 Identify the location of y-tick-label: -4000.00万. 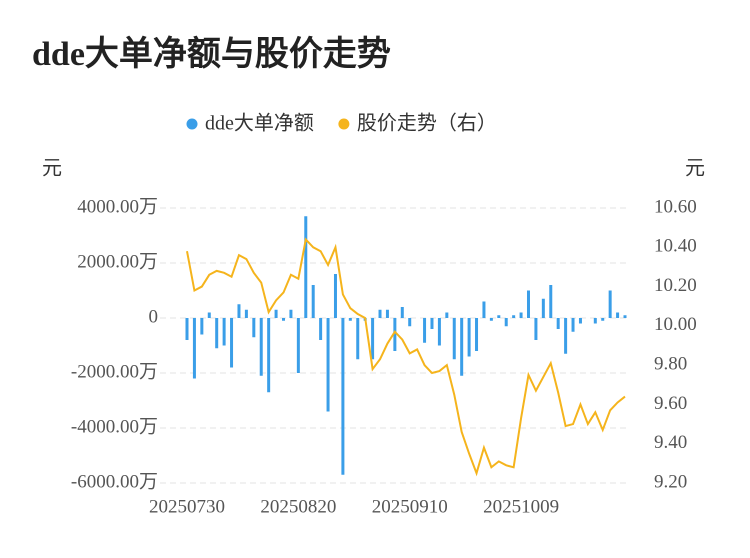
(114, 426).